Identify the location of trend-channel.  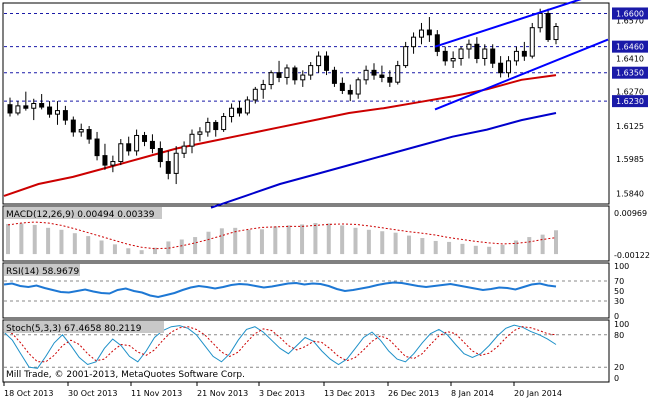
(521, 55).